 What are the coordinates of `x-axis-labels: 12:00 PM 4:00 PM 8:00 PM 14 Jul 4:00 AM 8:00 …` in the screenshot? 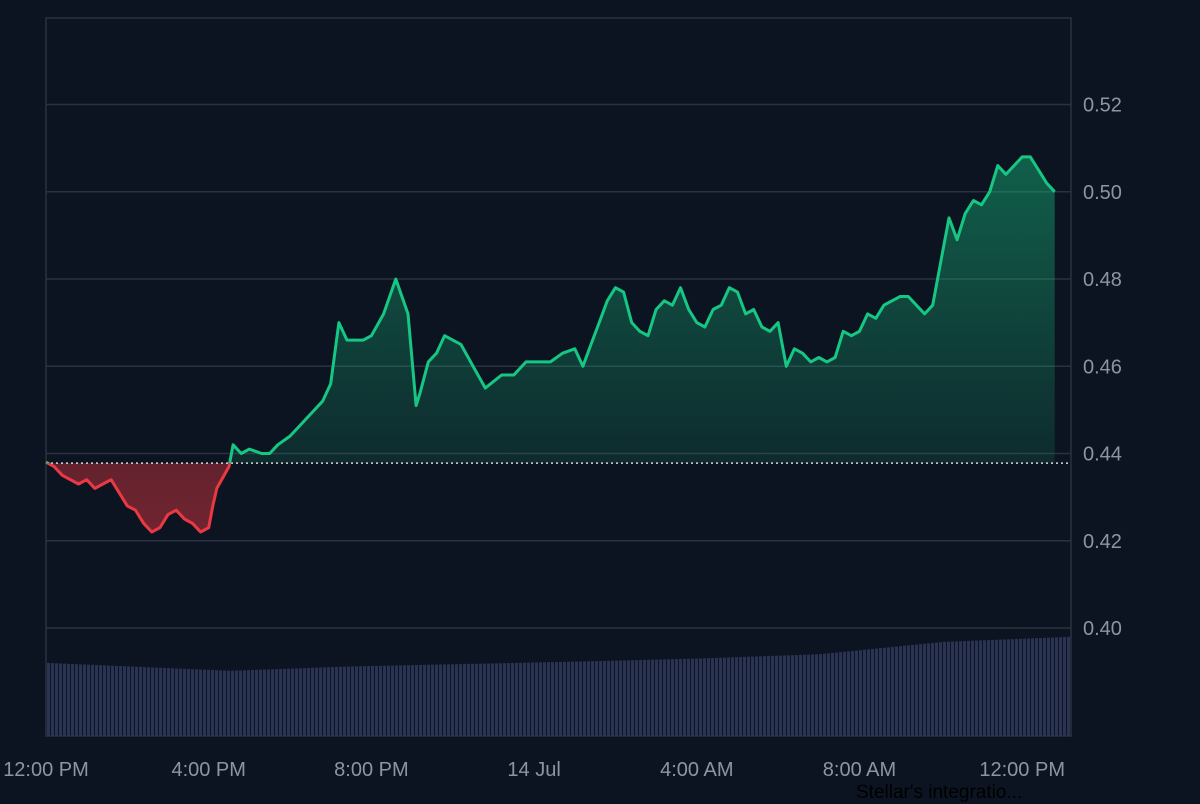 It's located at (534, 770).